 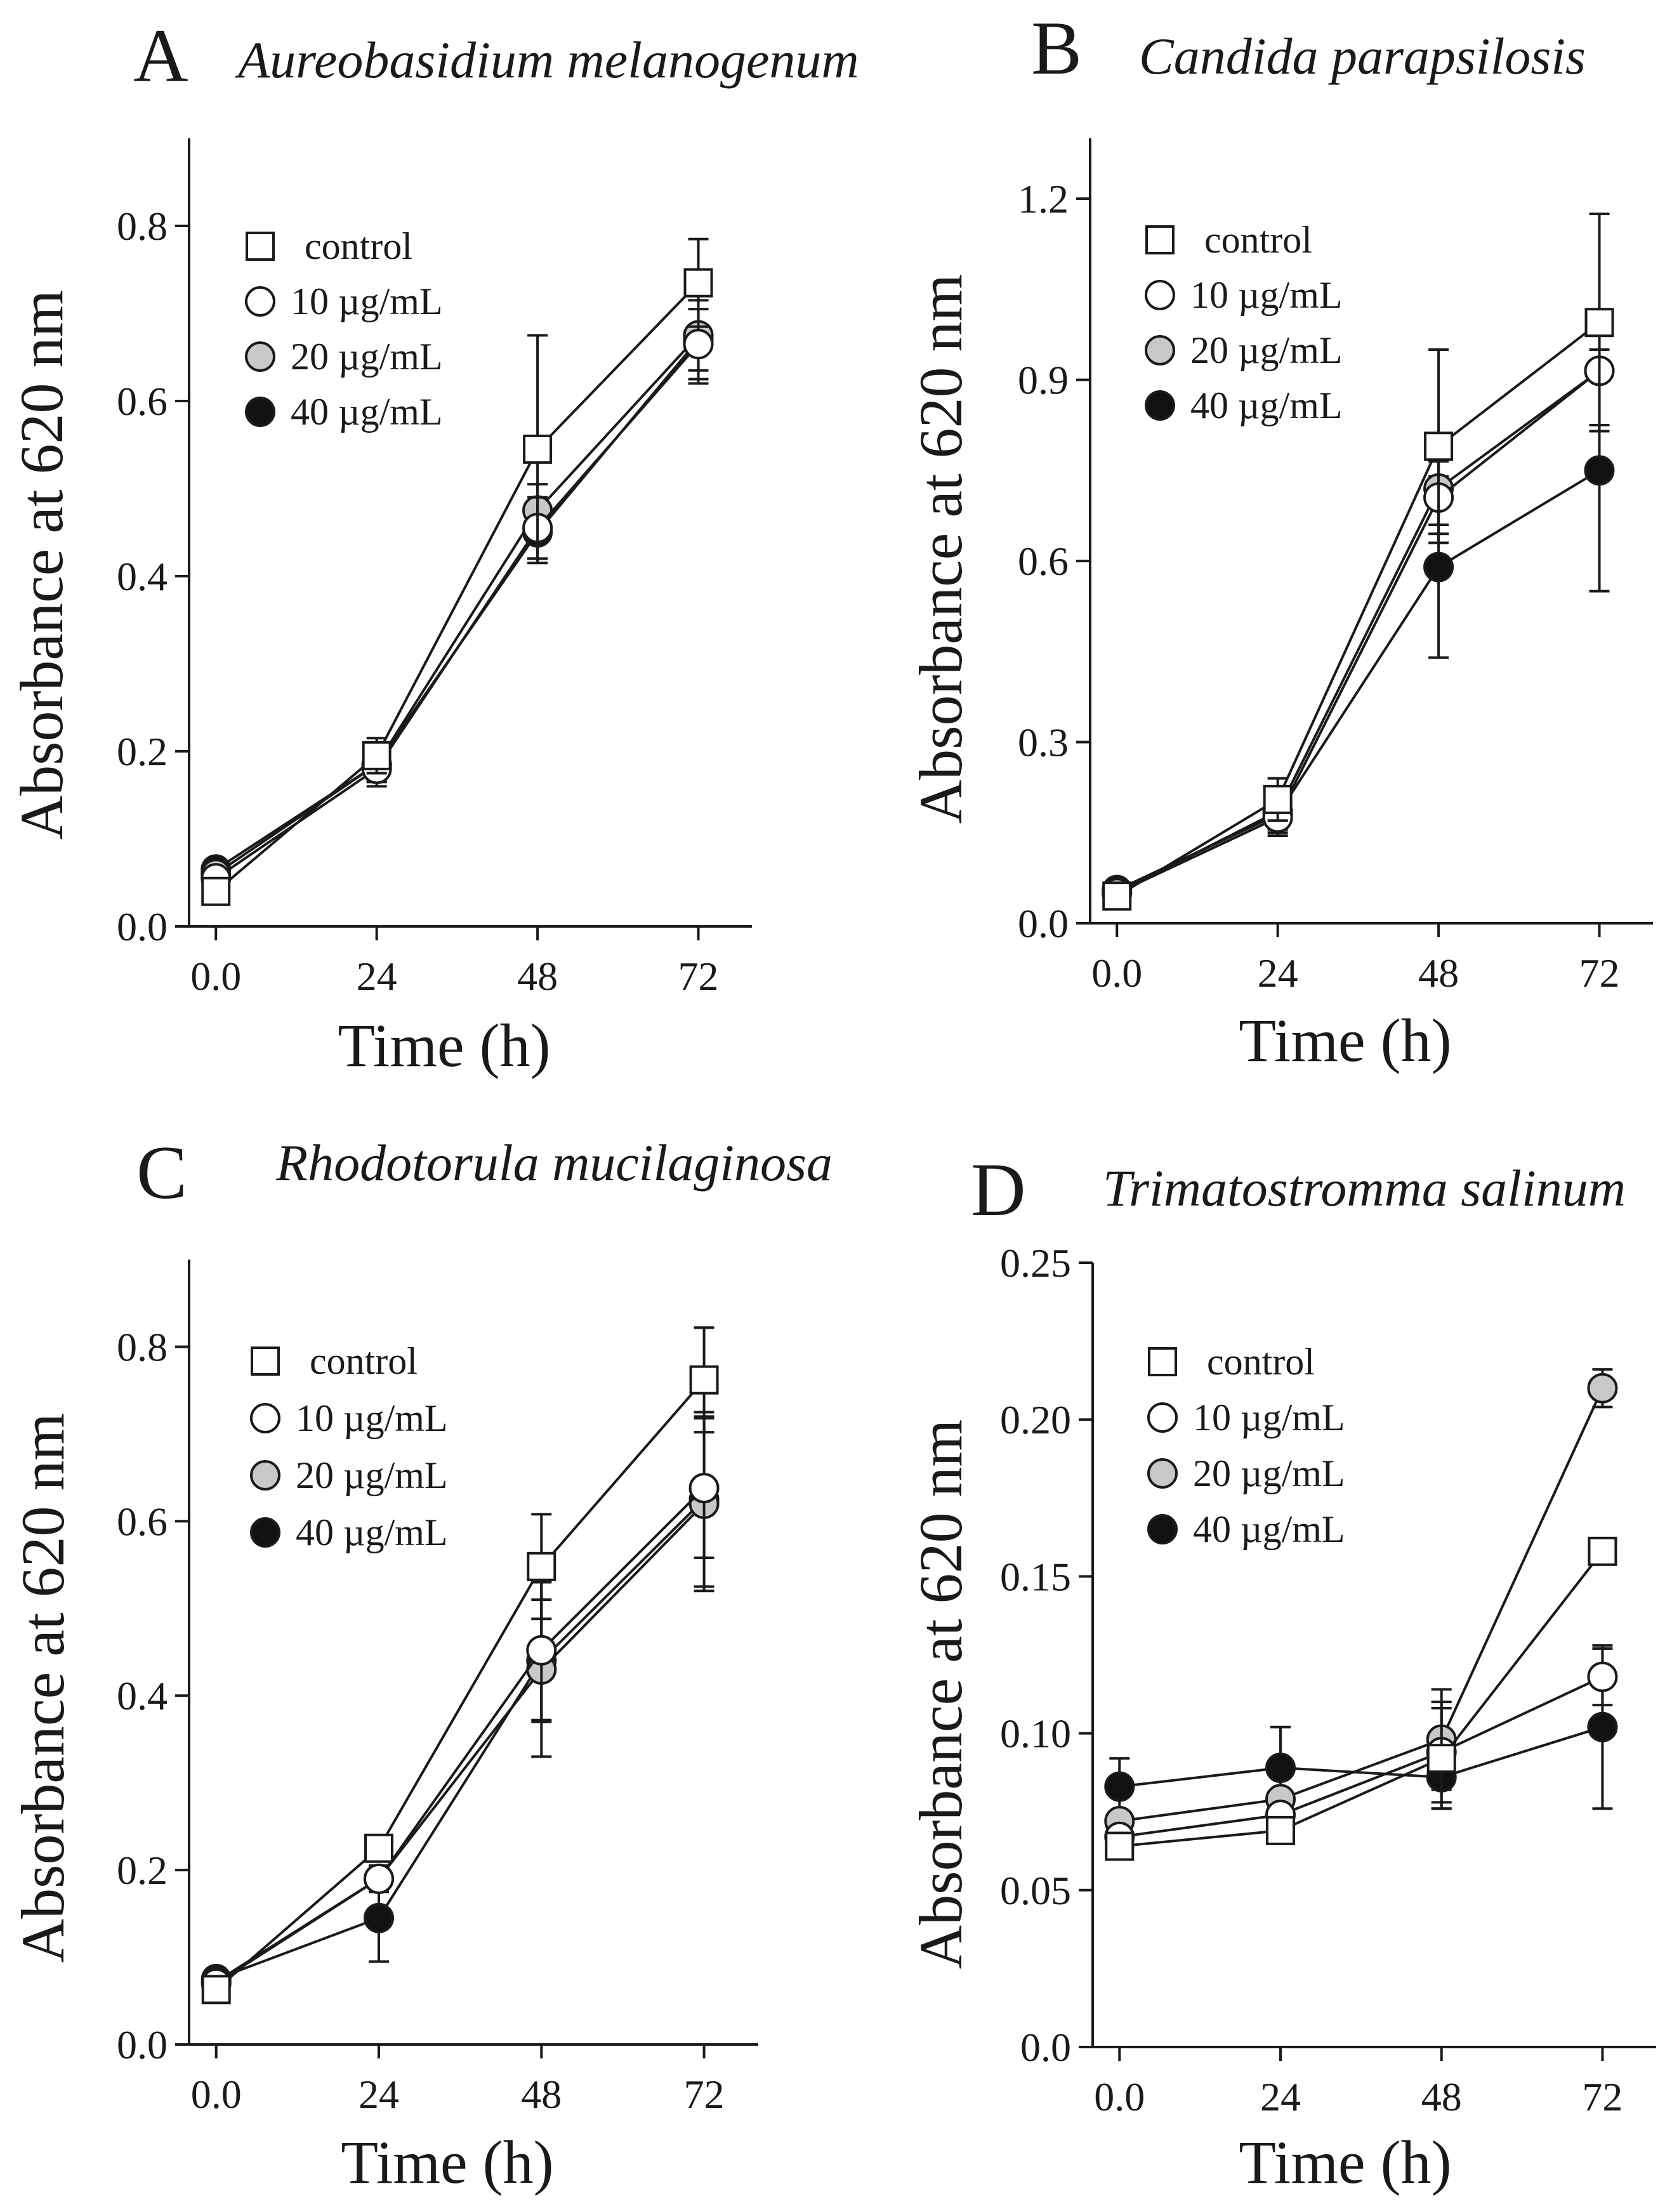 I want to click on panel-letter: A, so click(x=160, y=55).